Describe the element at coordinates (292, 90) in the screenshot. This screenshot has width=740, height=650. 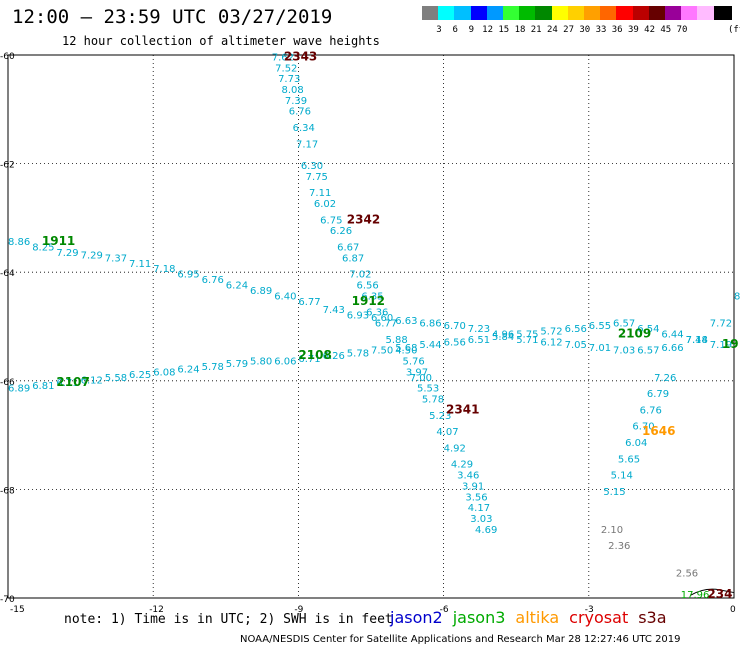
I see `wave-height-value: 8.08` at that location.